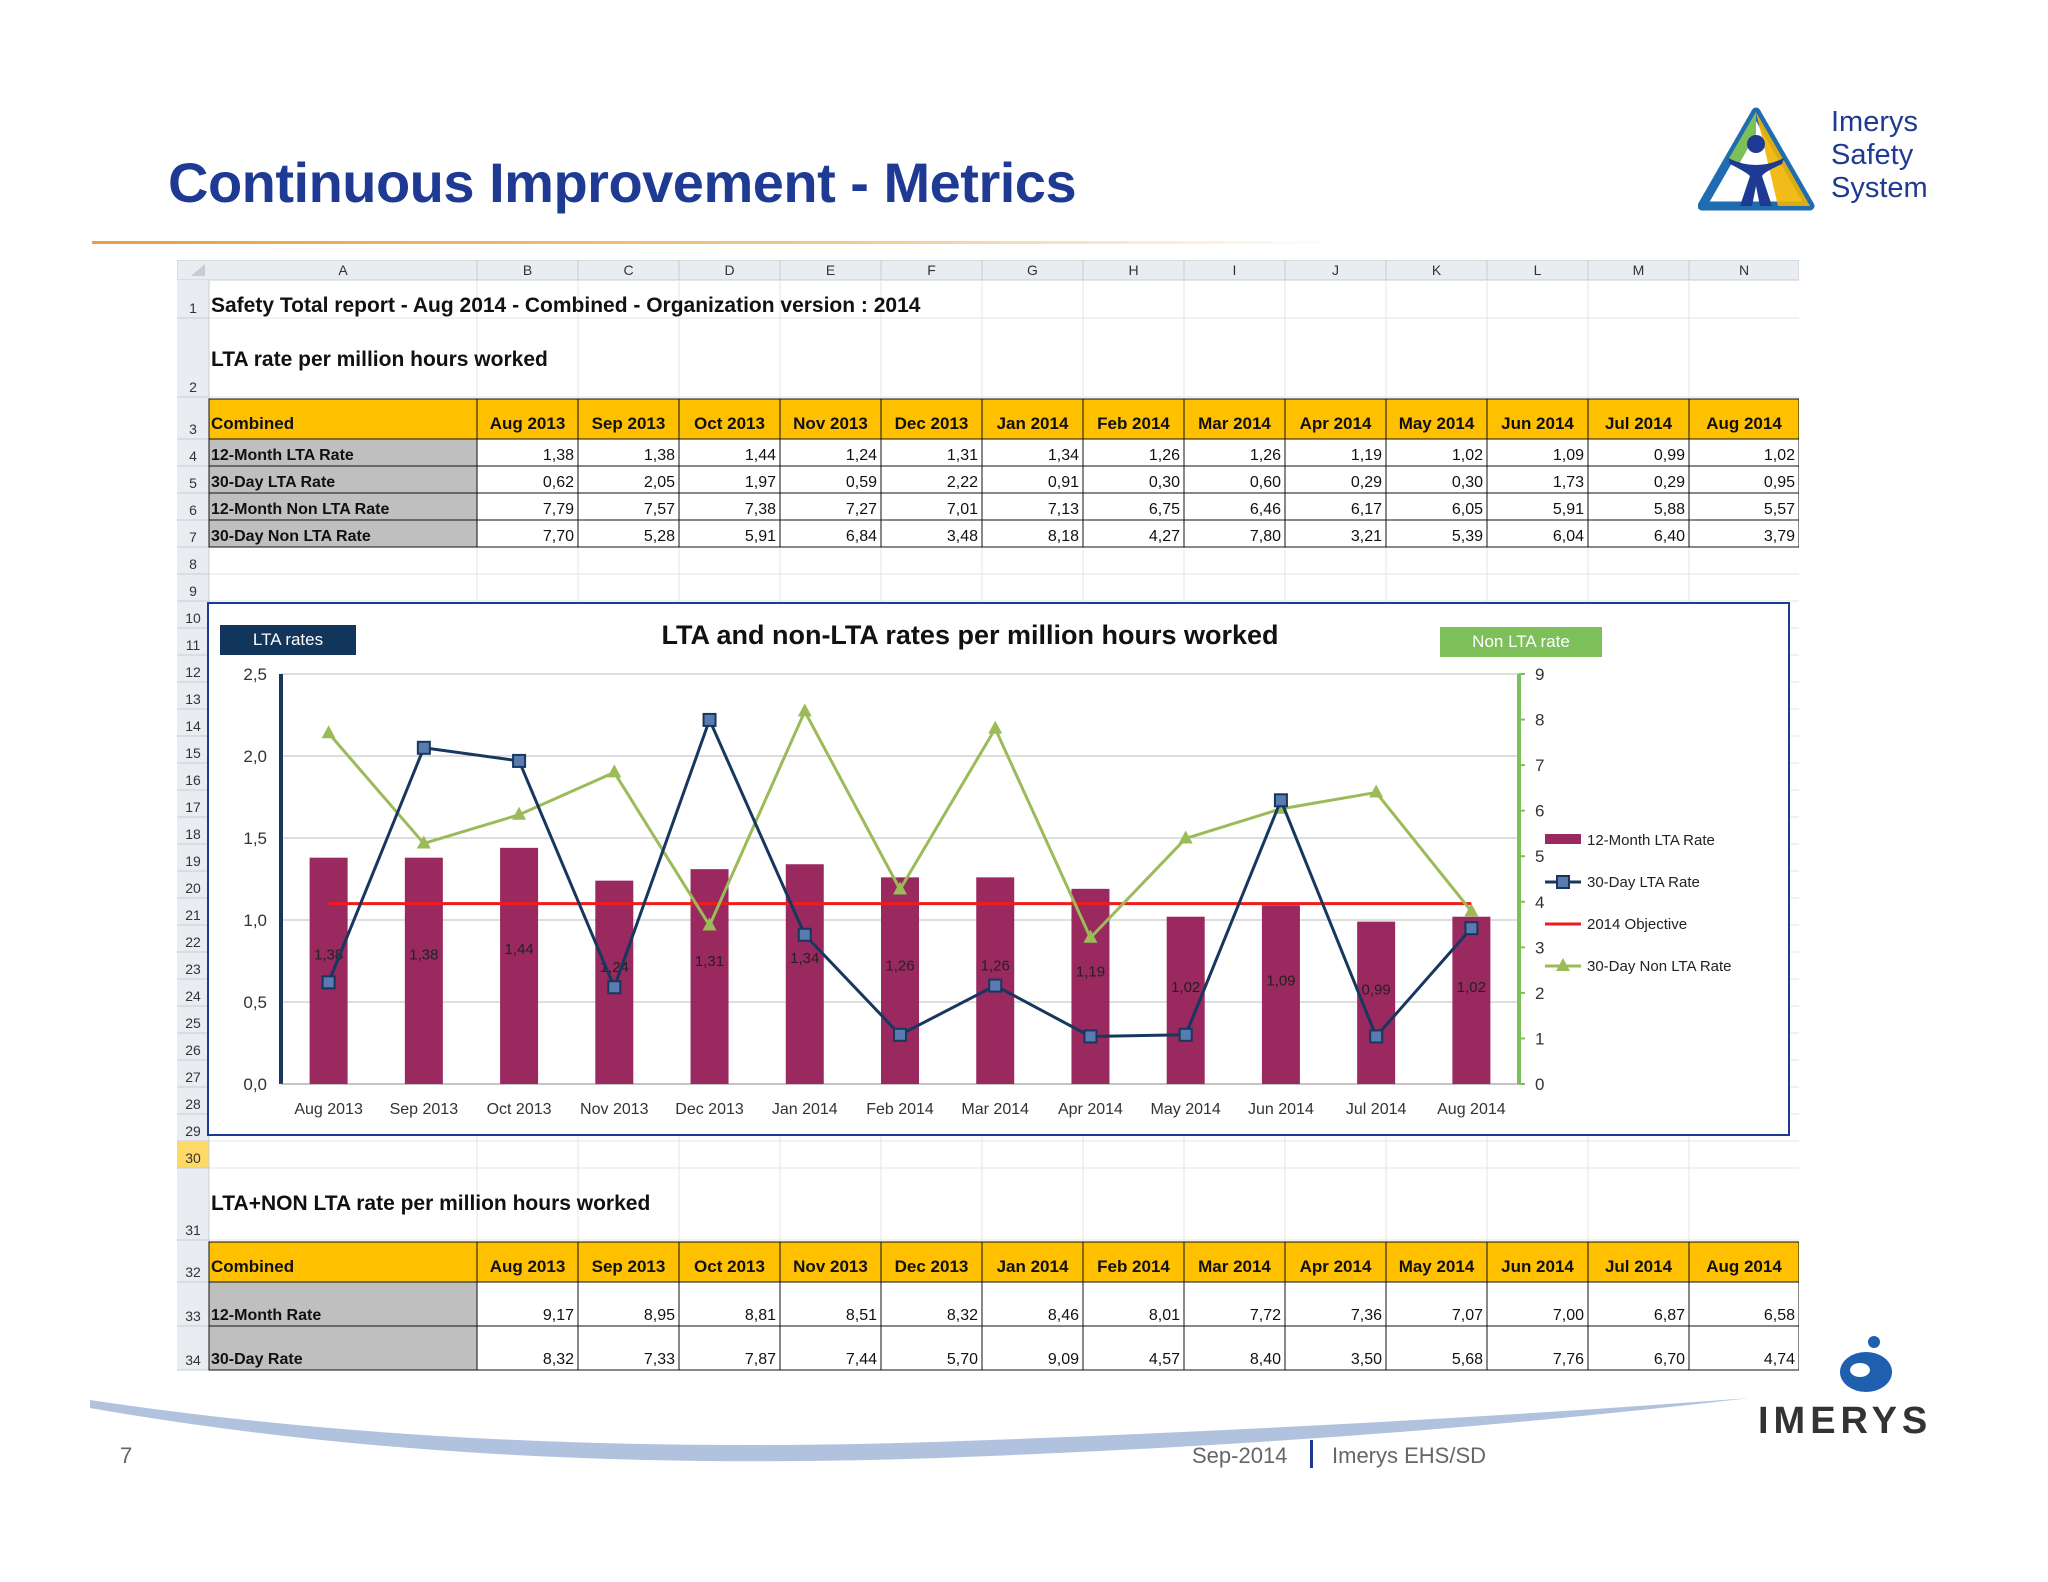 Image resolution: width=2048 pixels, height=1582 pixels. I want to click on lta-table-month-header: Sep 2013, so click(629, 423).